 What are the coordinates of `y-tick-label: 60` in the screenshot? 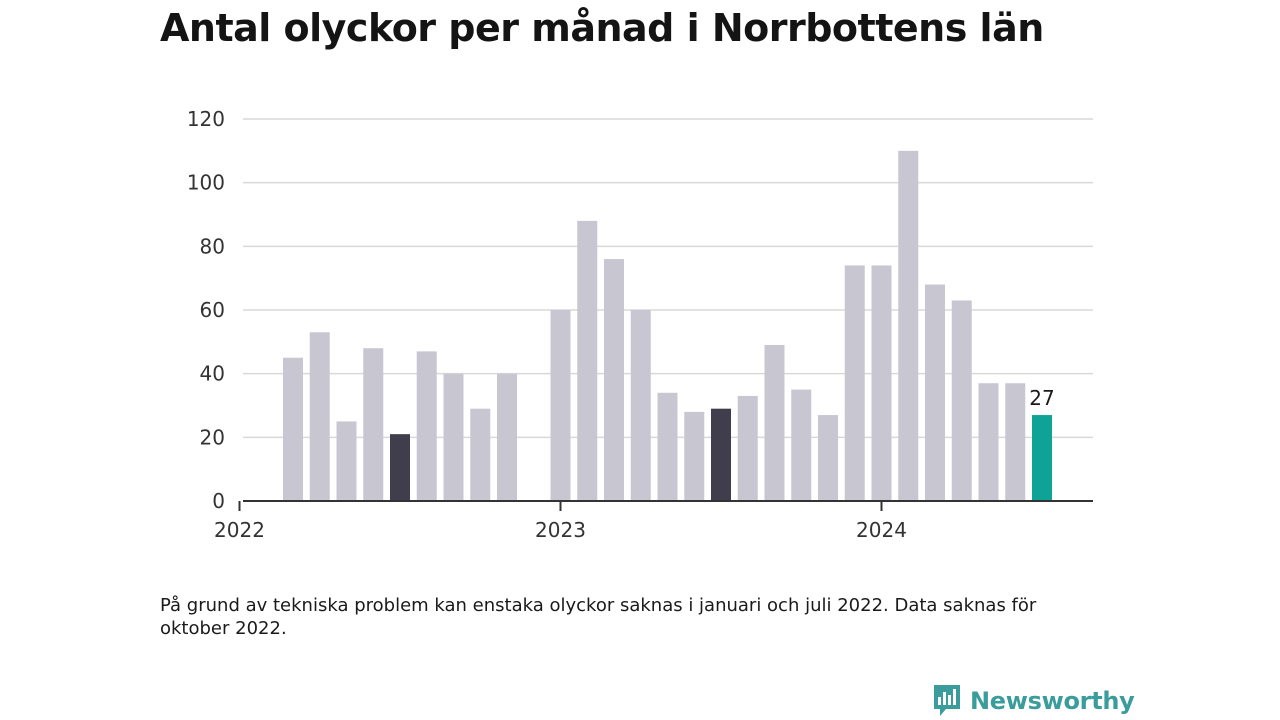 It's located at (212, 310).